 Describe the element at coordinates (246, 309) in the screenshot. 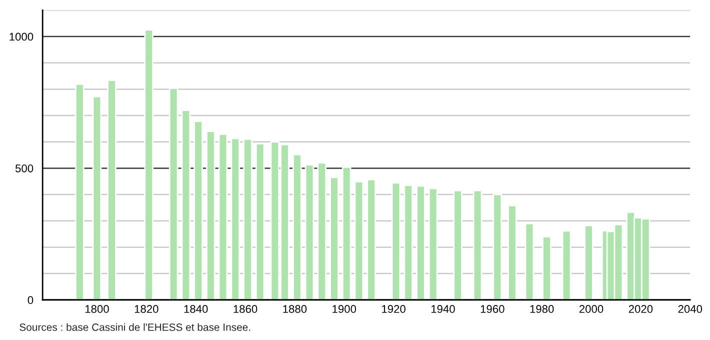

I see `x-tick-label: 1860` at that location.